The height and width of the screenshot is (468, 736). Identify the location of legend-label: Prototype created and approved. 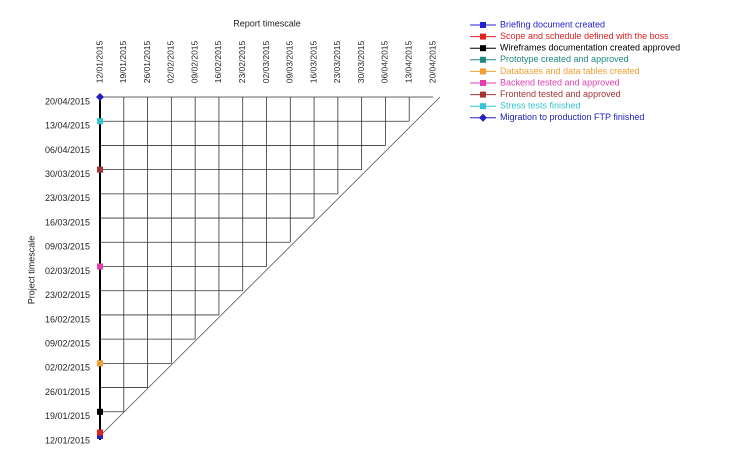
(564, 59).